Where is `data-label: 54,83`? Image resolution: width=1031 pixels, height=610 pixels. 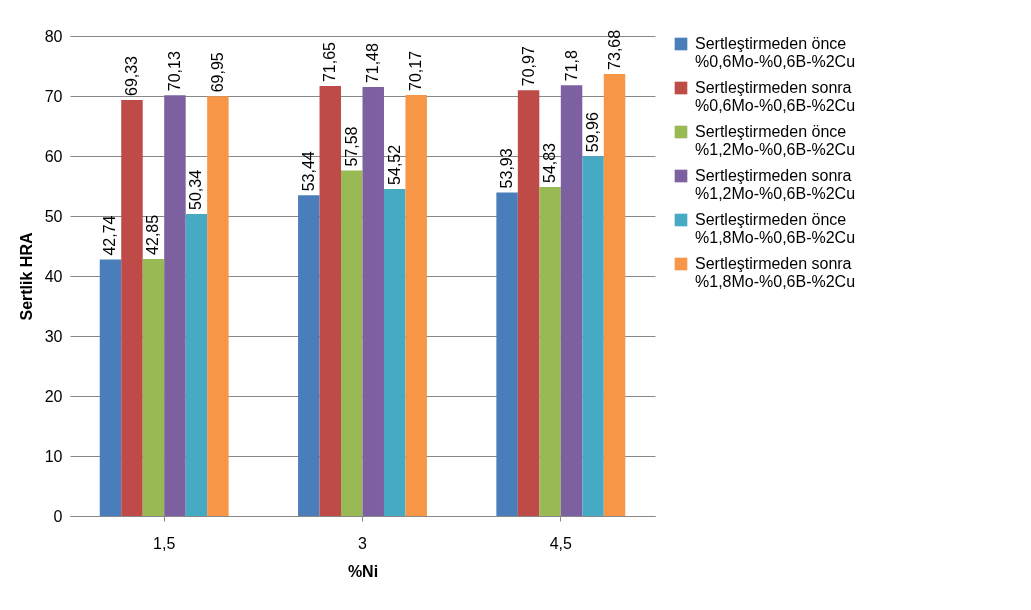
data-label: 54,83 is located at coordinates (550, 163).